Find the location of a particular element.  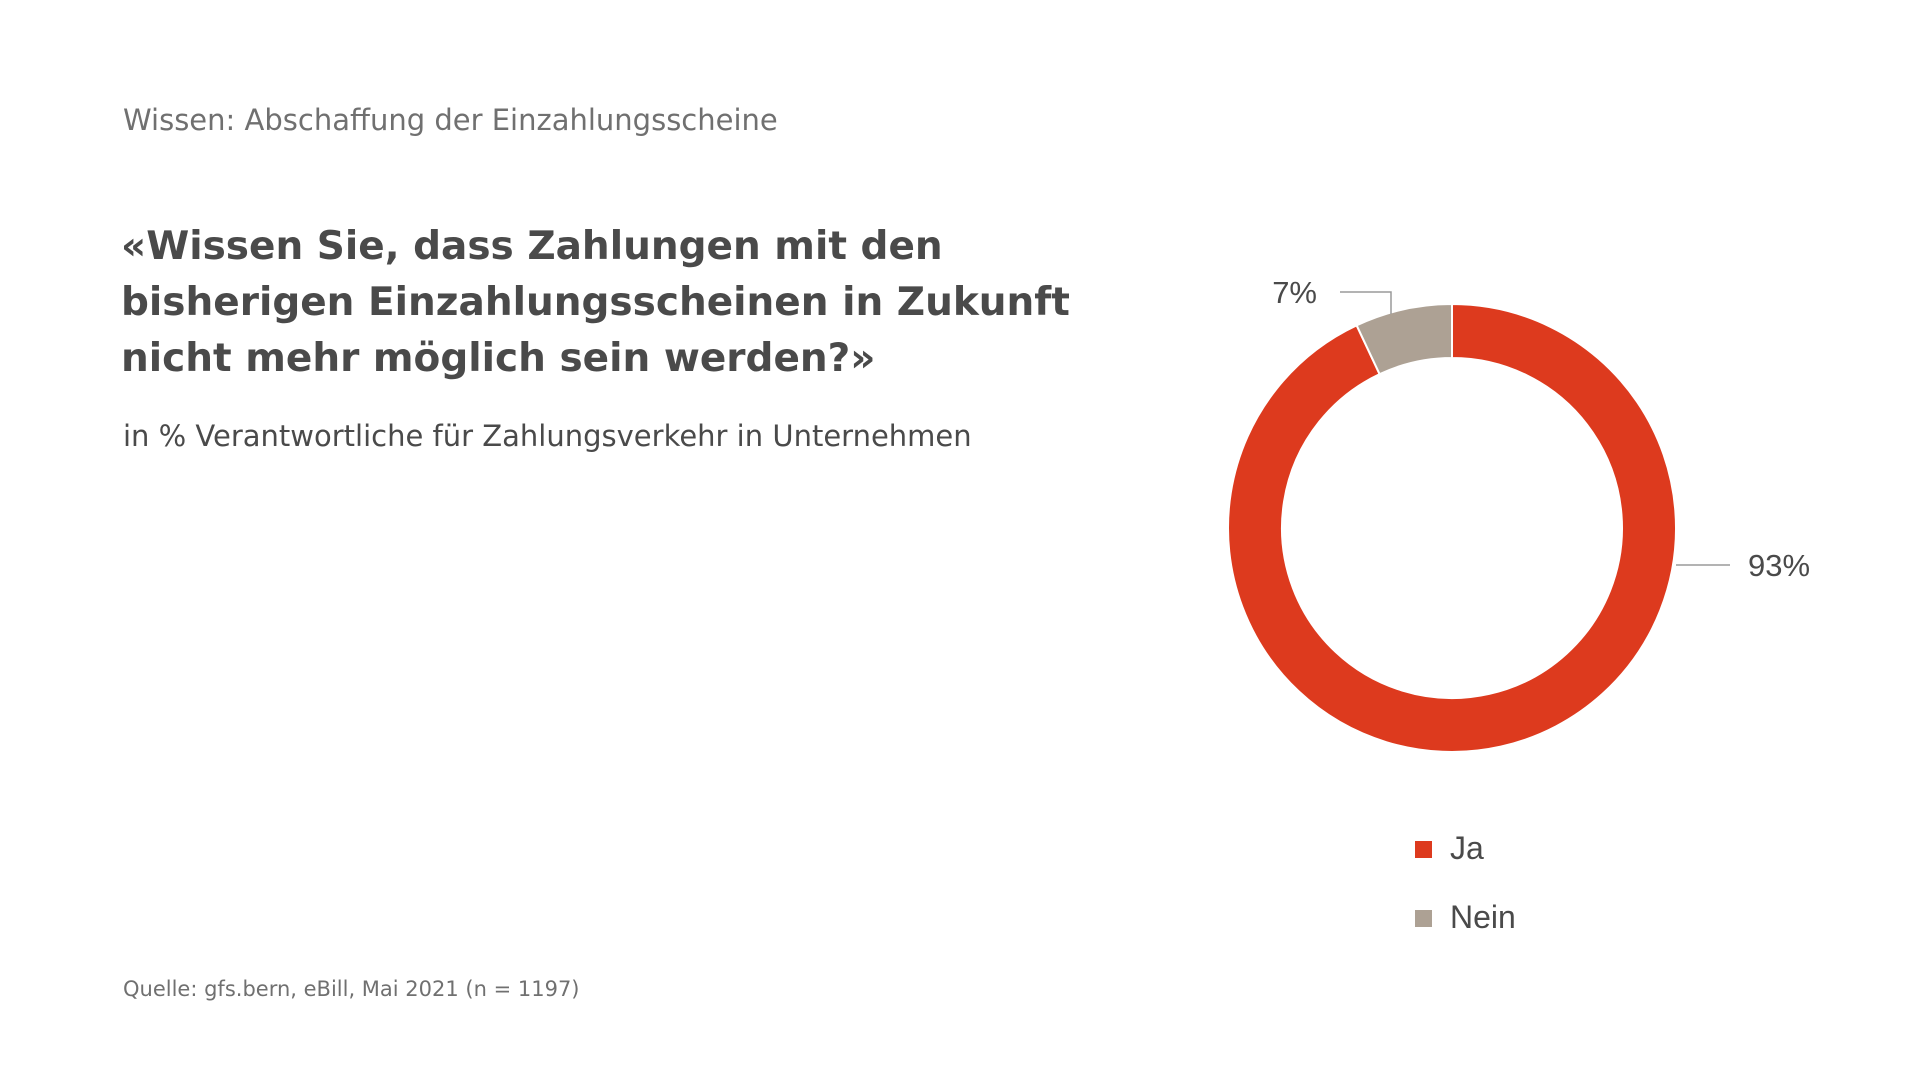

donut-slice-nein is located at coordinates (1404, 339).